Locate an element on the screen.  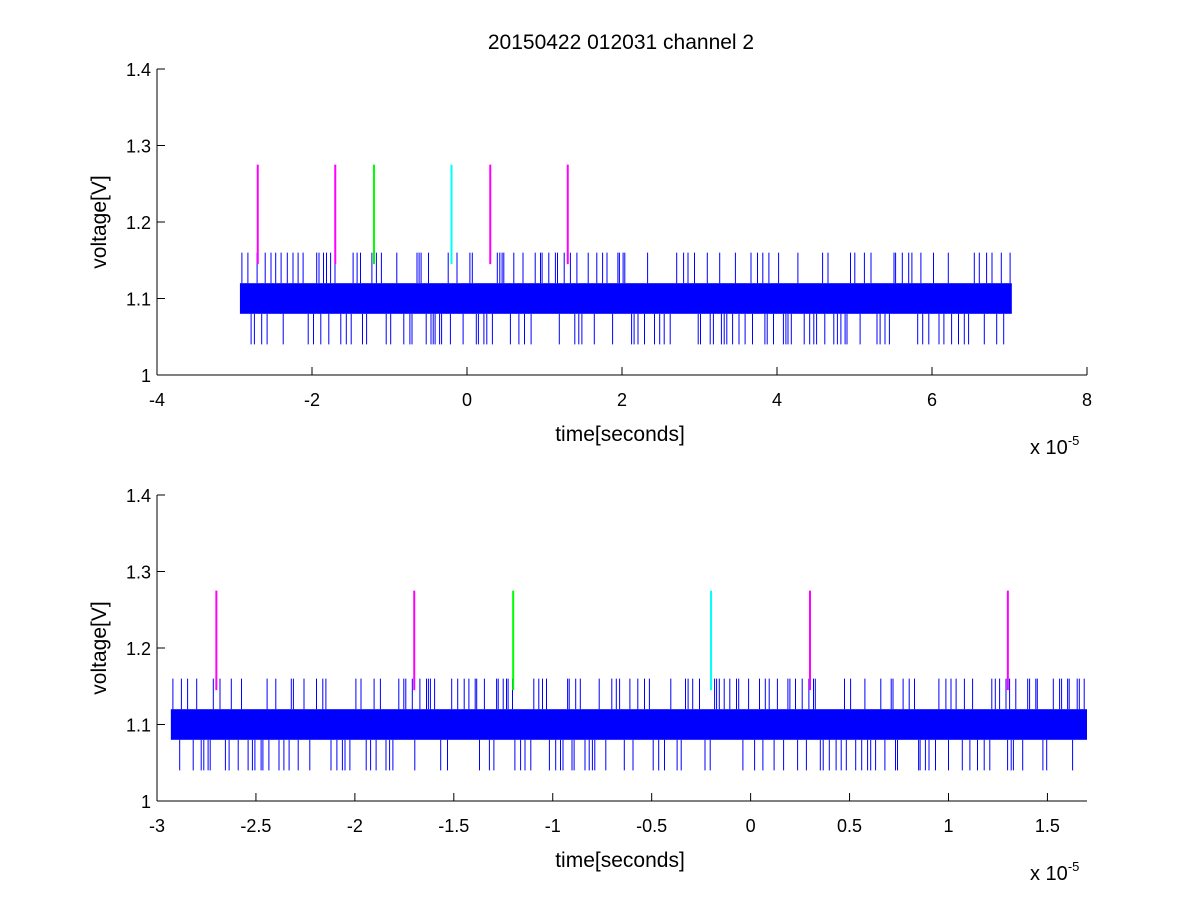
x-tick-label: -1.5 is located at coordinates (453, 826).